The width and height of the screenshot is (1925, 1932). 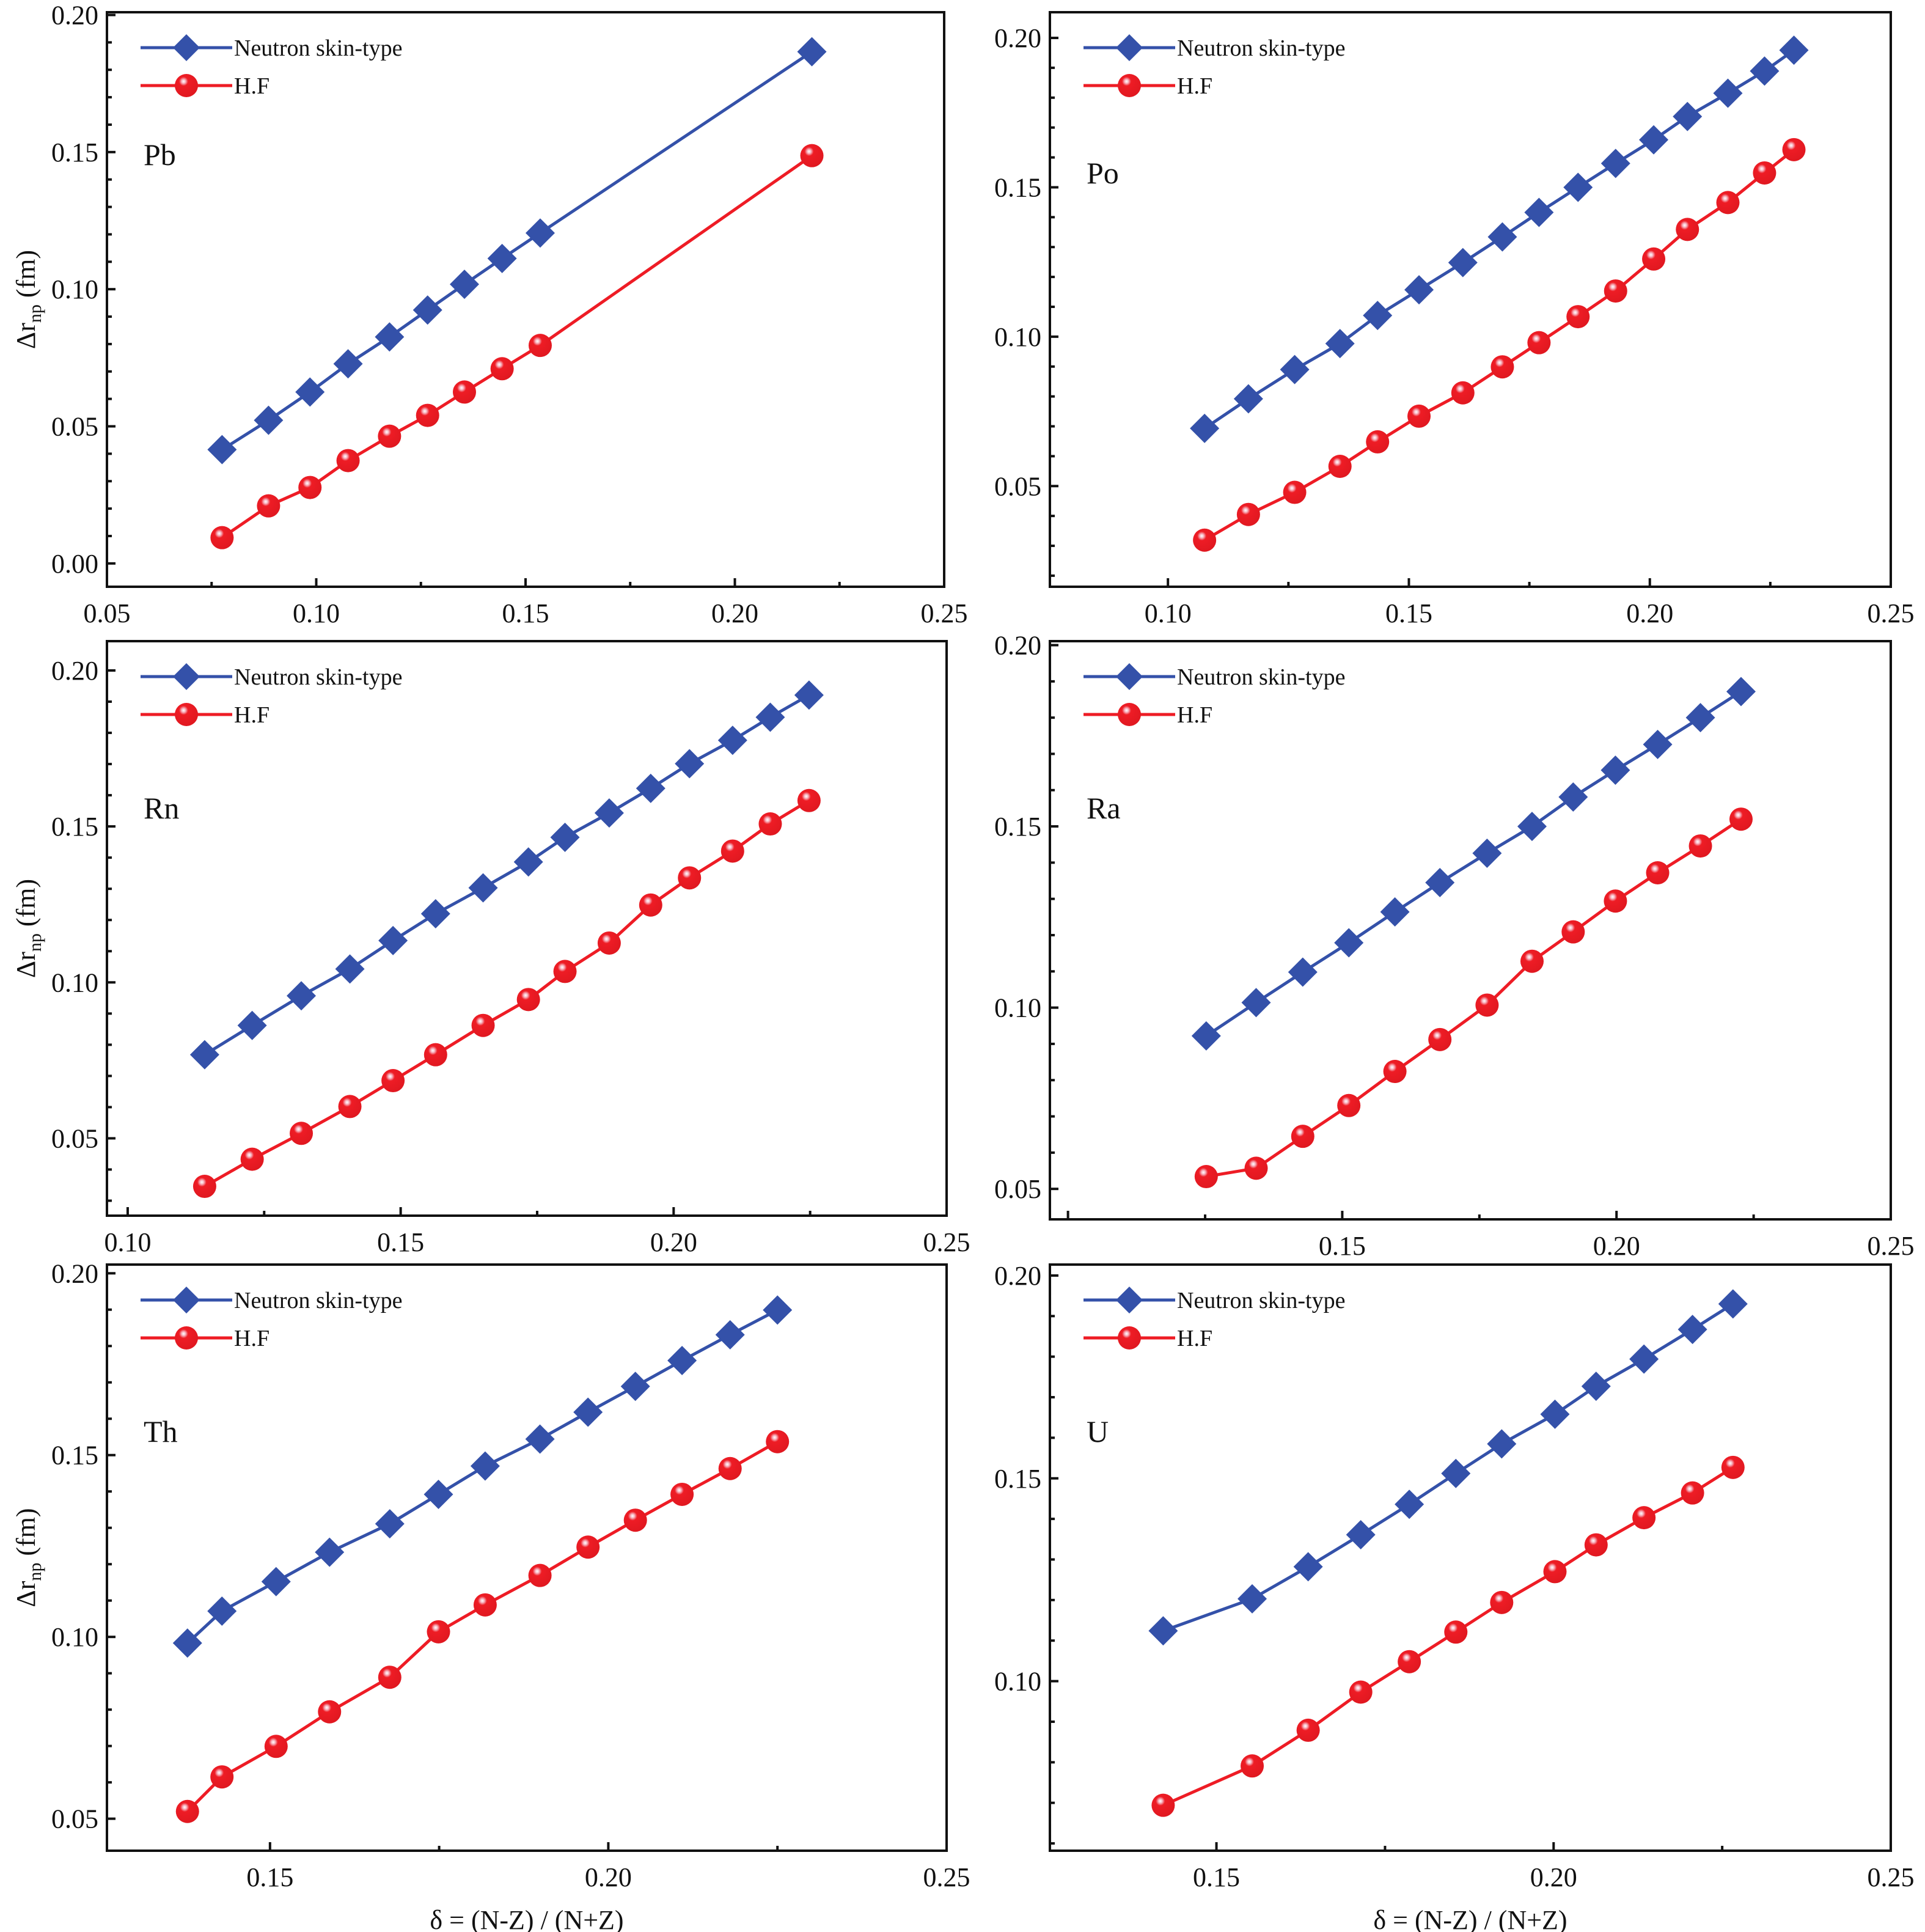 I want to click on y-tick-label: 0.00, so click(x=75, y=564).